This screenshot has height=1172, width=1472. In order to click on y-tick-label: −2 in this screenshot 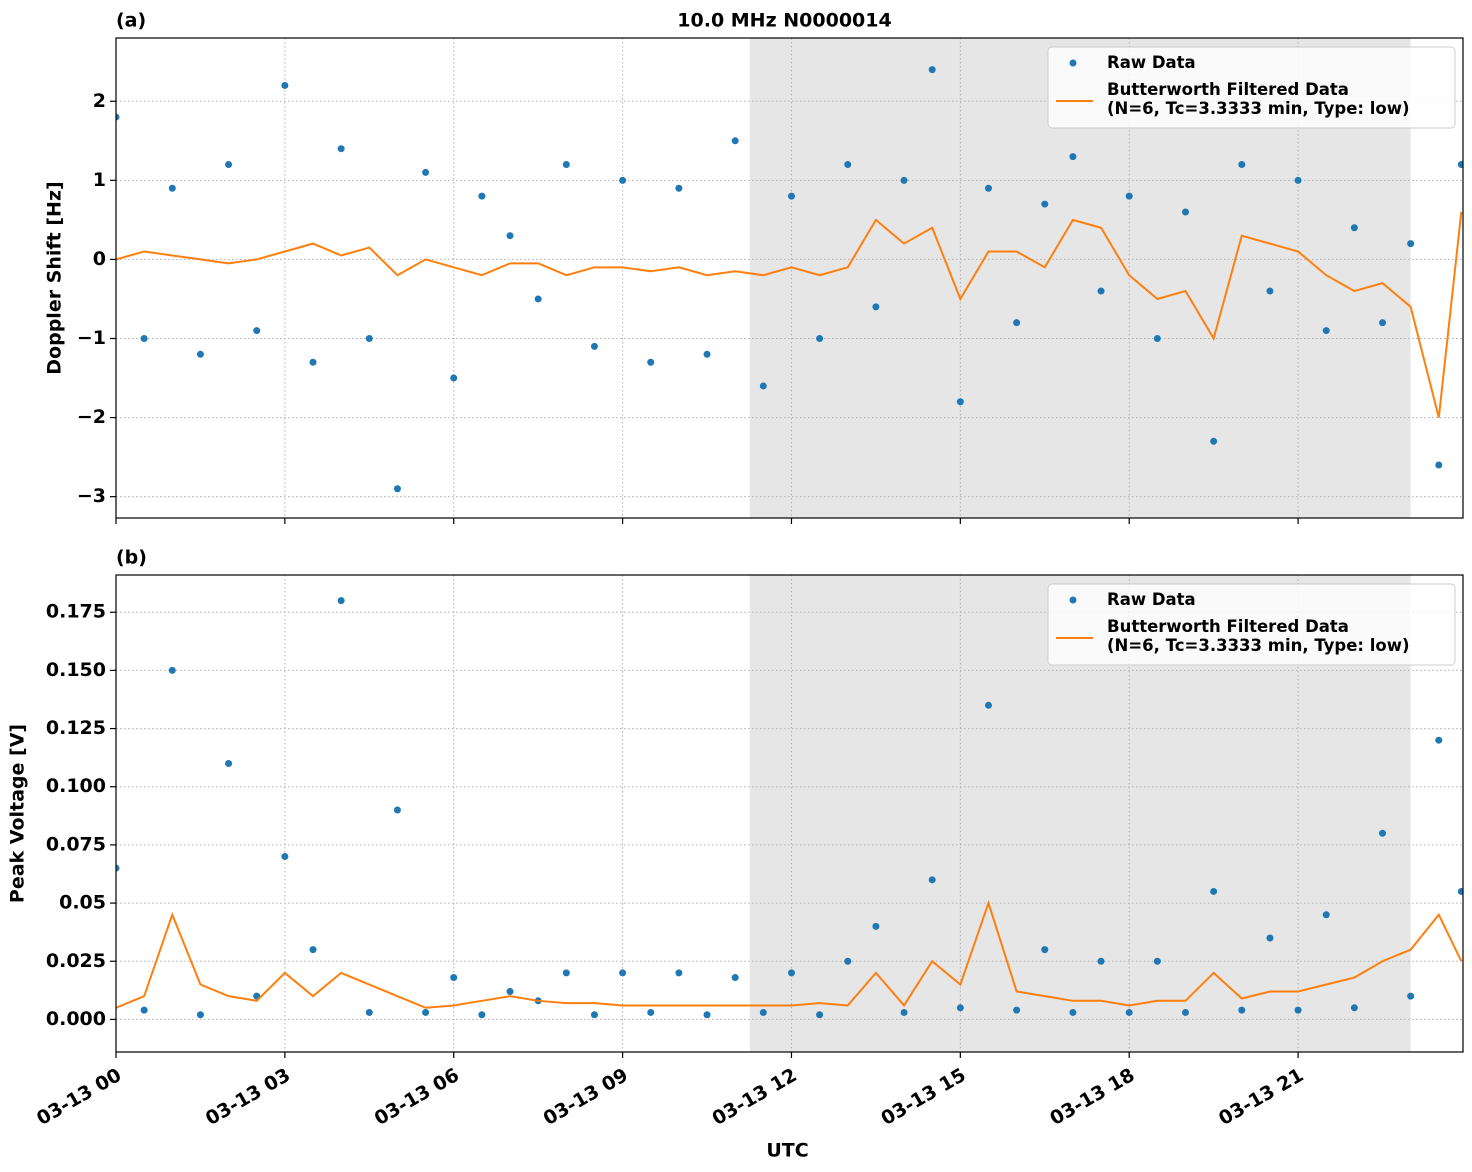, I will do `click(91, 417)`.